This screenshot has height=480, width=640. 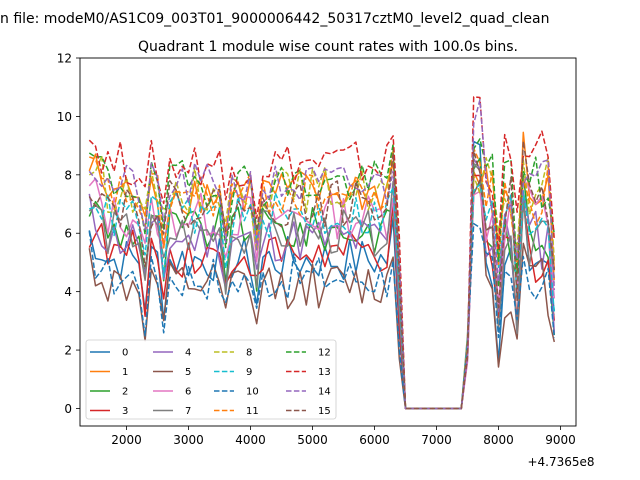 What do you see at coordinates (64, 59) in the screenshot?
I see `y-tick-label: 12` at bounding box center [64, 59].